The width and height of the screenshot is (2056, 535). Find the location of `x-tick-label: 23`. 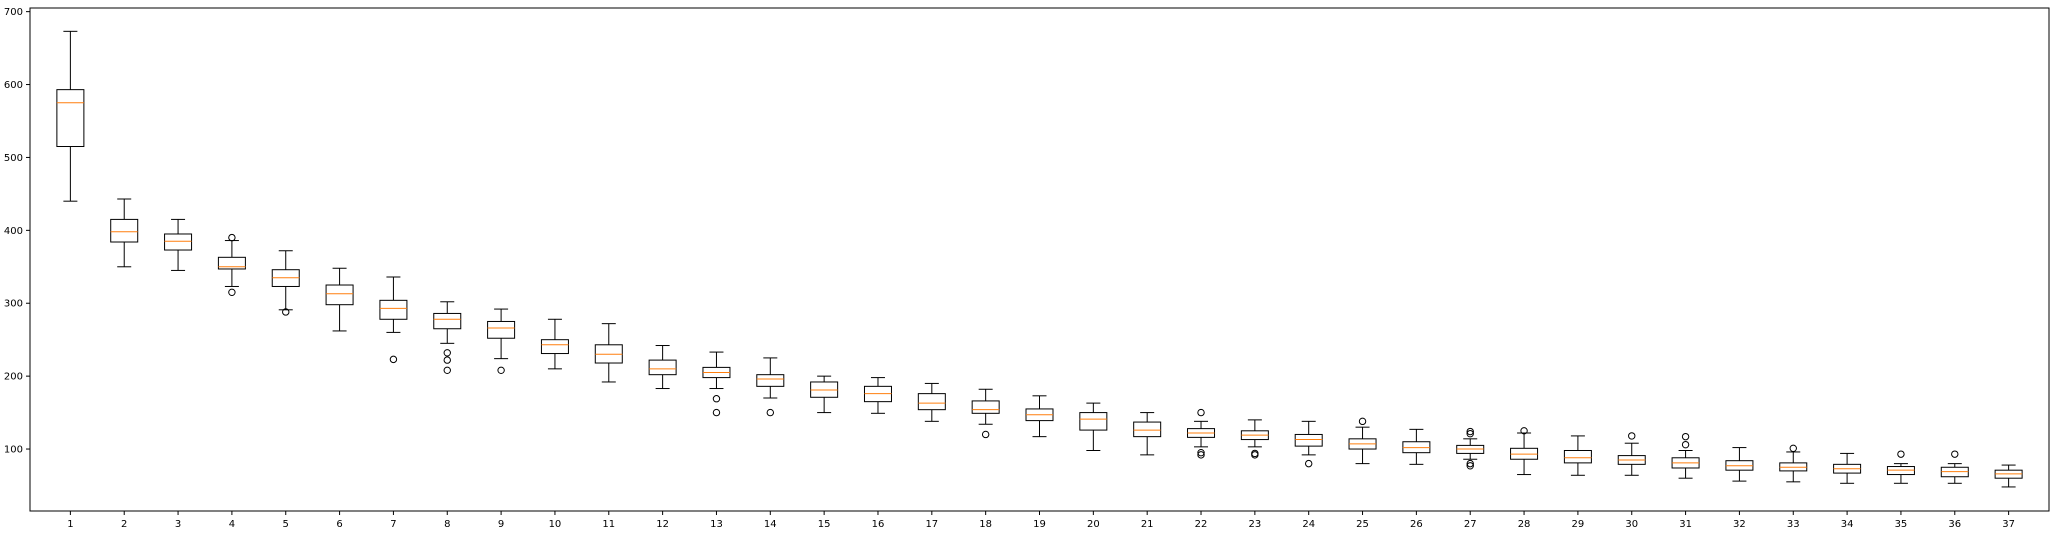

x-tick-label: 23 is located at coordinates (1254, 524).